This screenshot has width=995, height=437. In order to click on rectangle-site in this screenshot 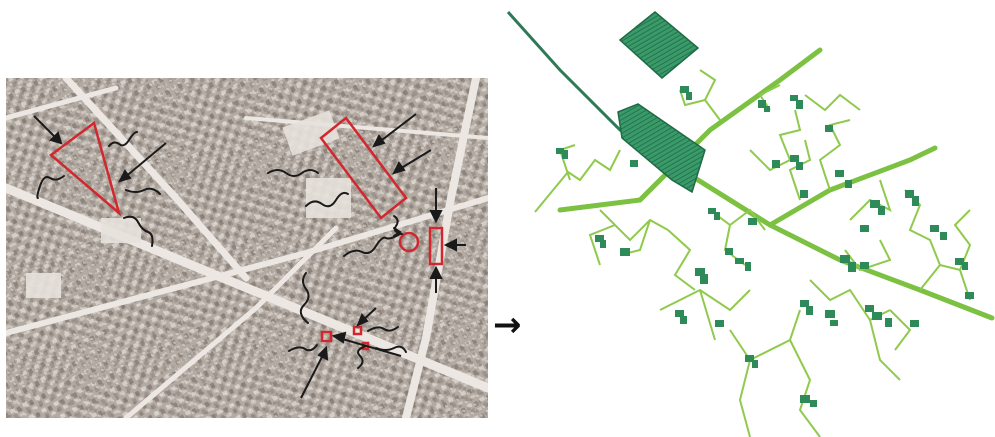, I will do `click(363, 168)`.